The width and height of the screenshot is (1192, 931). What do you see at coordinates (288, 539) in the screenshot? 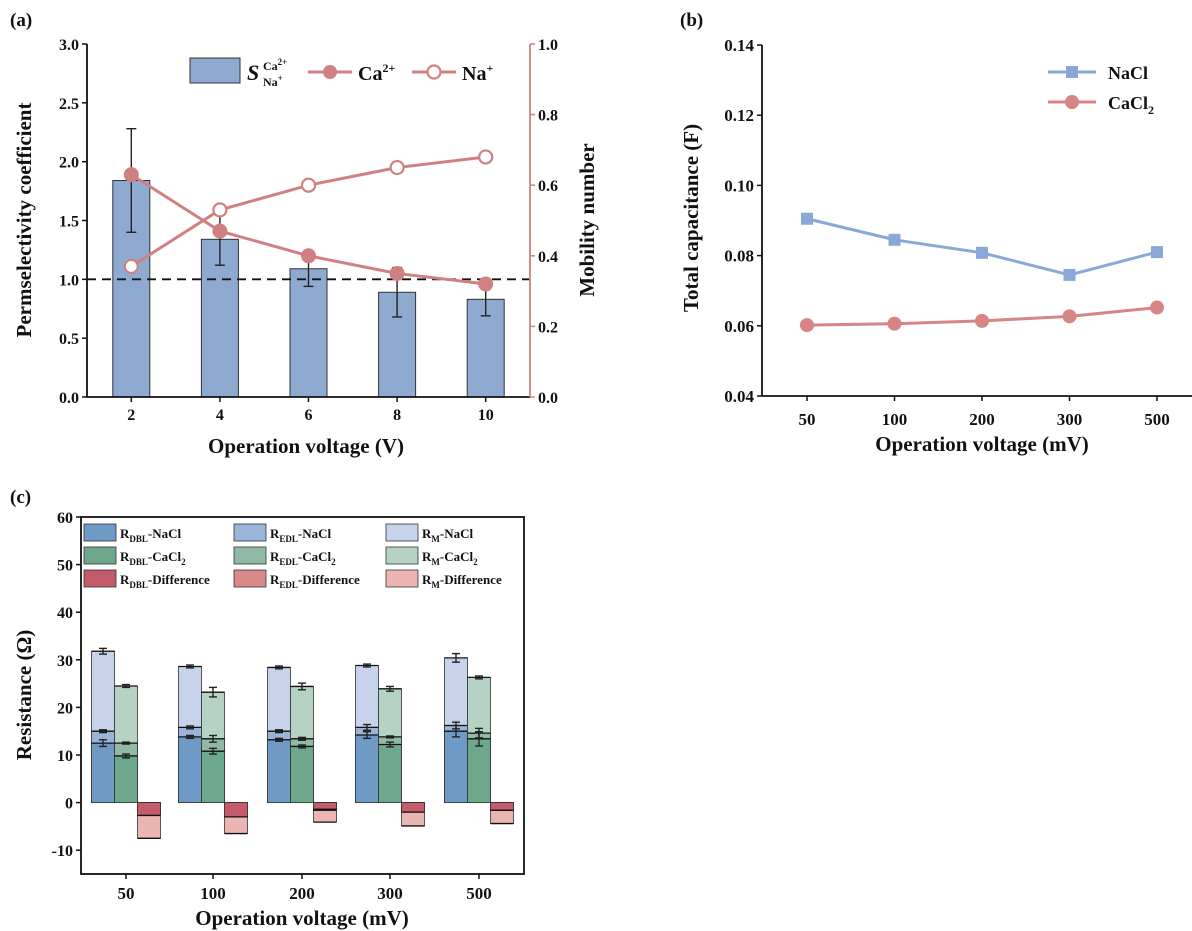
I see `legend-r-sub: EDL` at bounding box center [288, 539].